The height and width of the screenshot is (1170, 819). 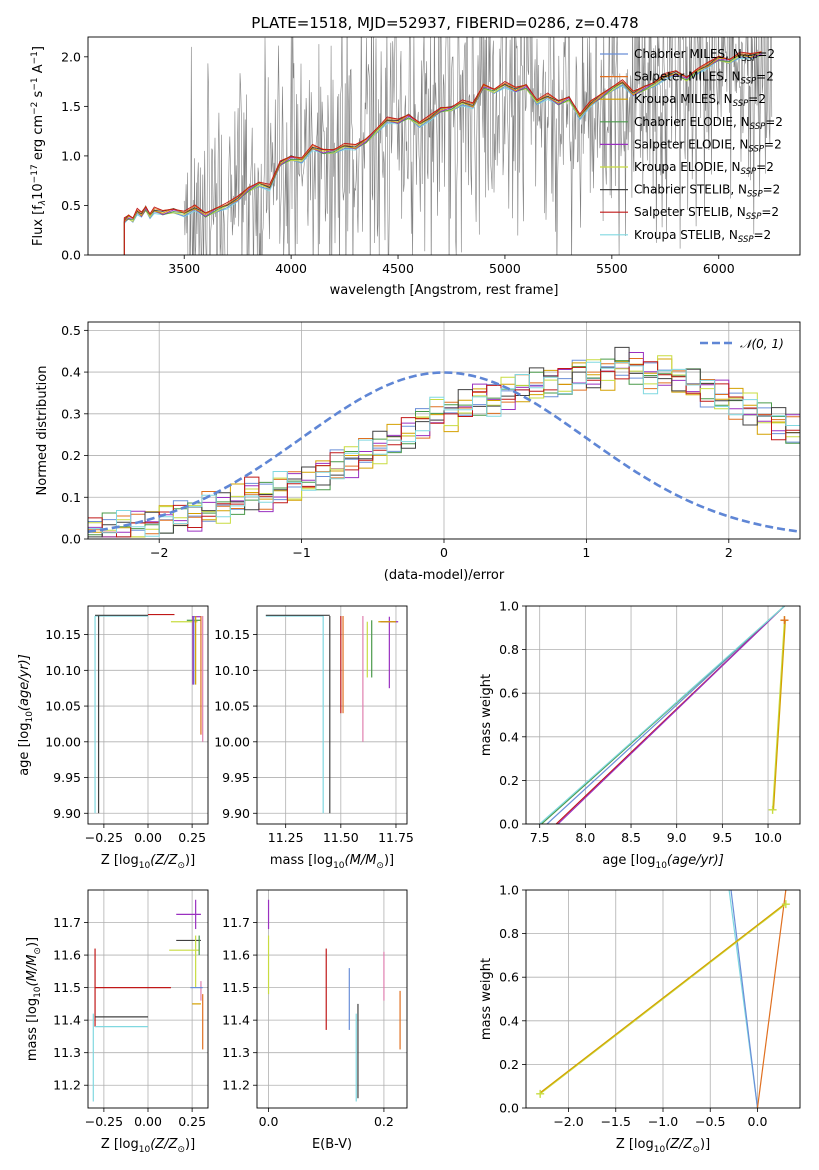 I want to click on x-tick-label: 9.5, so click(x=722, y=837).